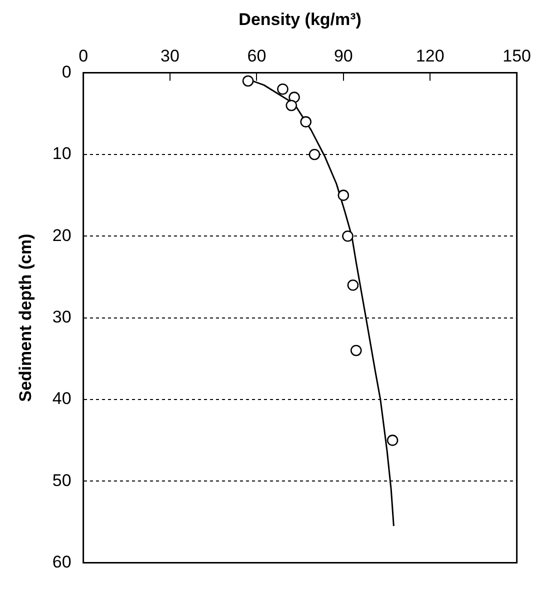 Image resolution: width=553 pixels, height=593 pixels. I want to click on x-tick-label: 120, so click(430, 56).